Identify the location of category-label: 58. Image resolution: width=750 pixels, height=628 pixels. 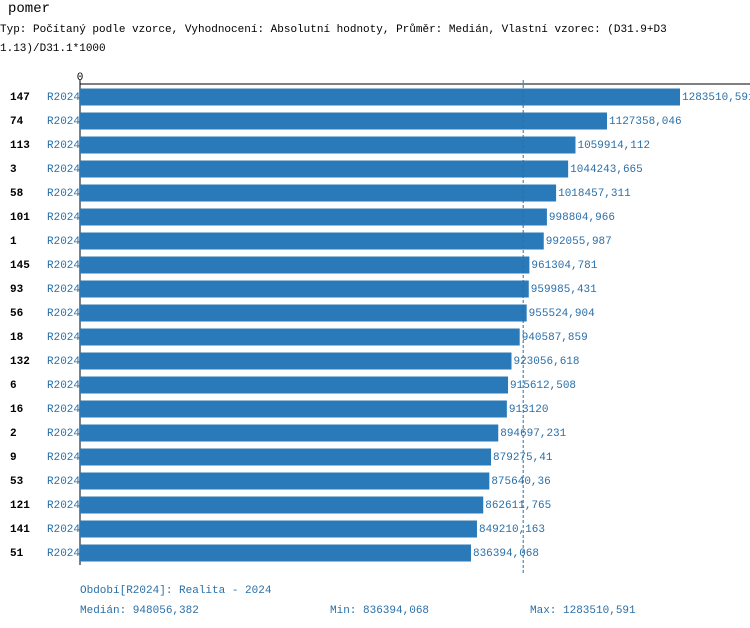
(17, 194).